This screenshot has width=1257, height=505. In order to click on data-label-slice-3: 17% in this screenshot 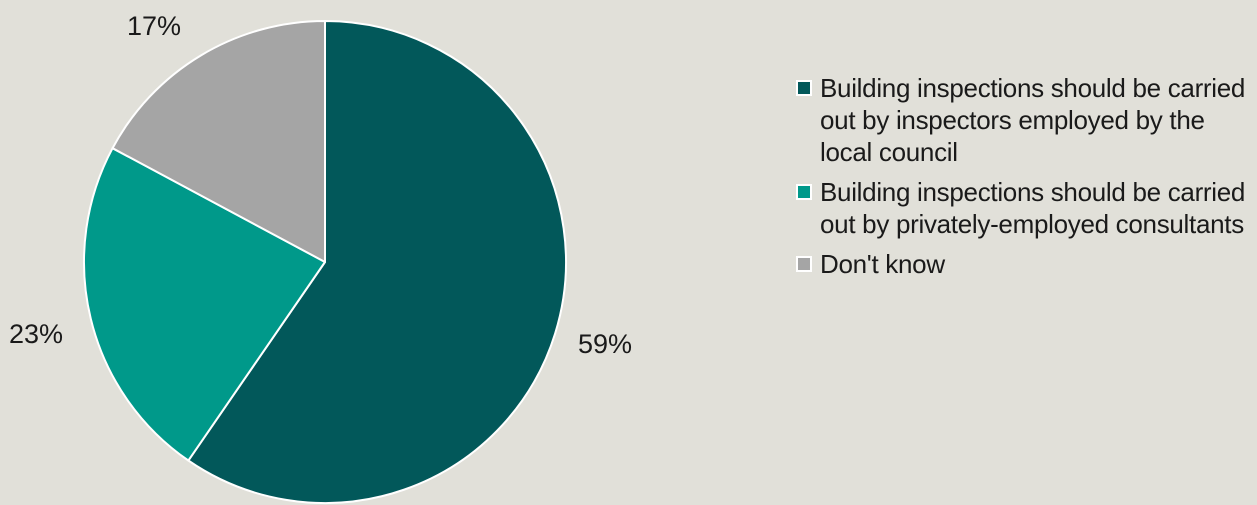, I will do `click(154, 26)`.